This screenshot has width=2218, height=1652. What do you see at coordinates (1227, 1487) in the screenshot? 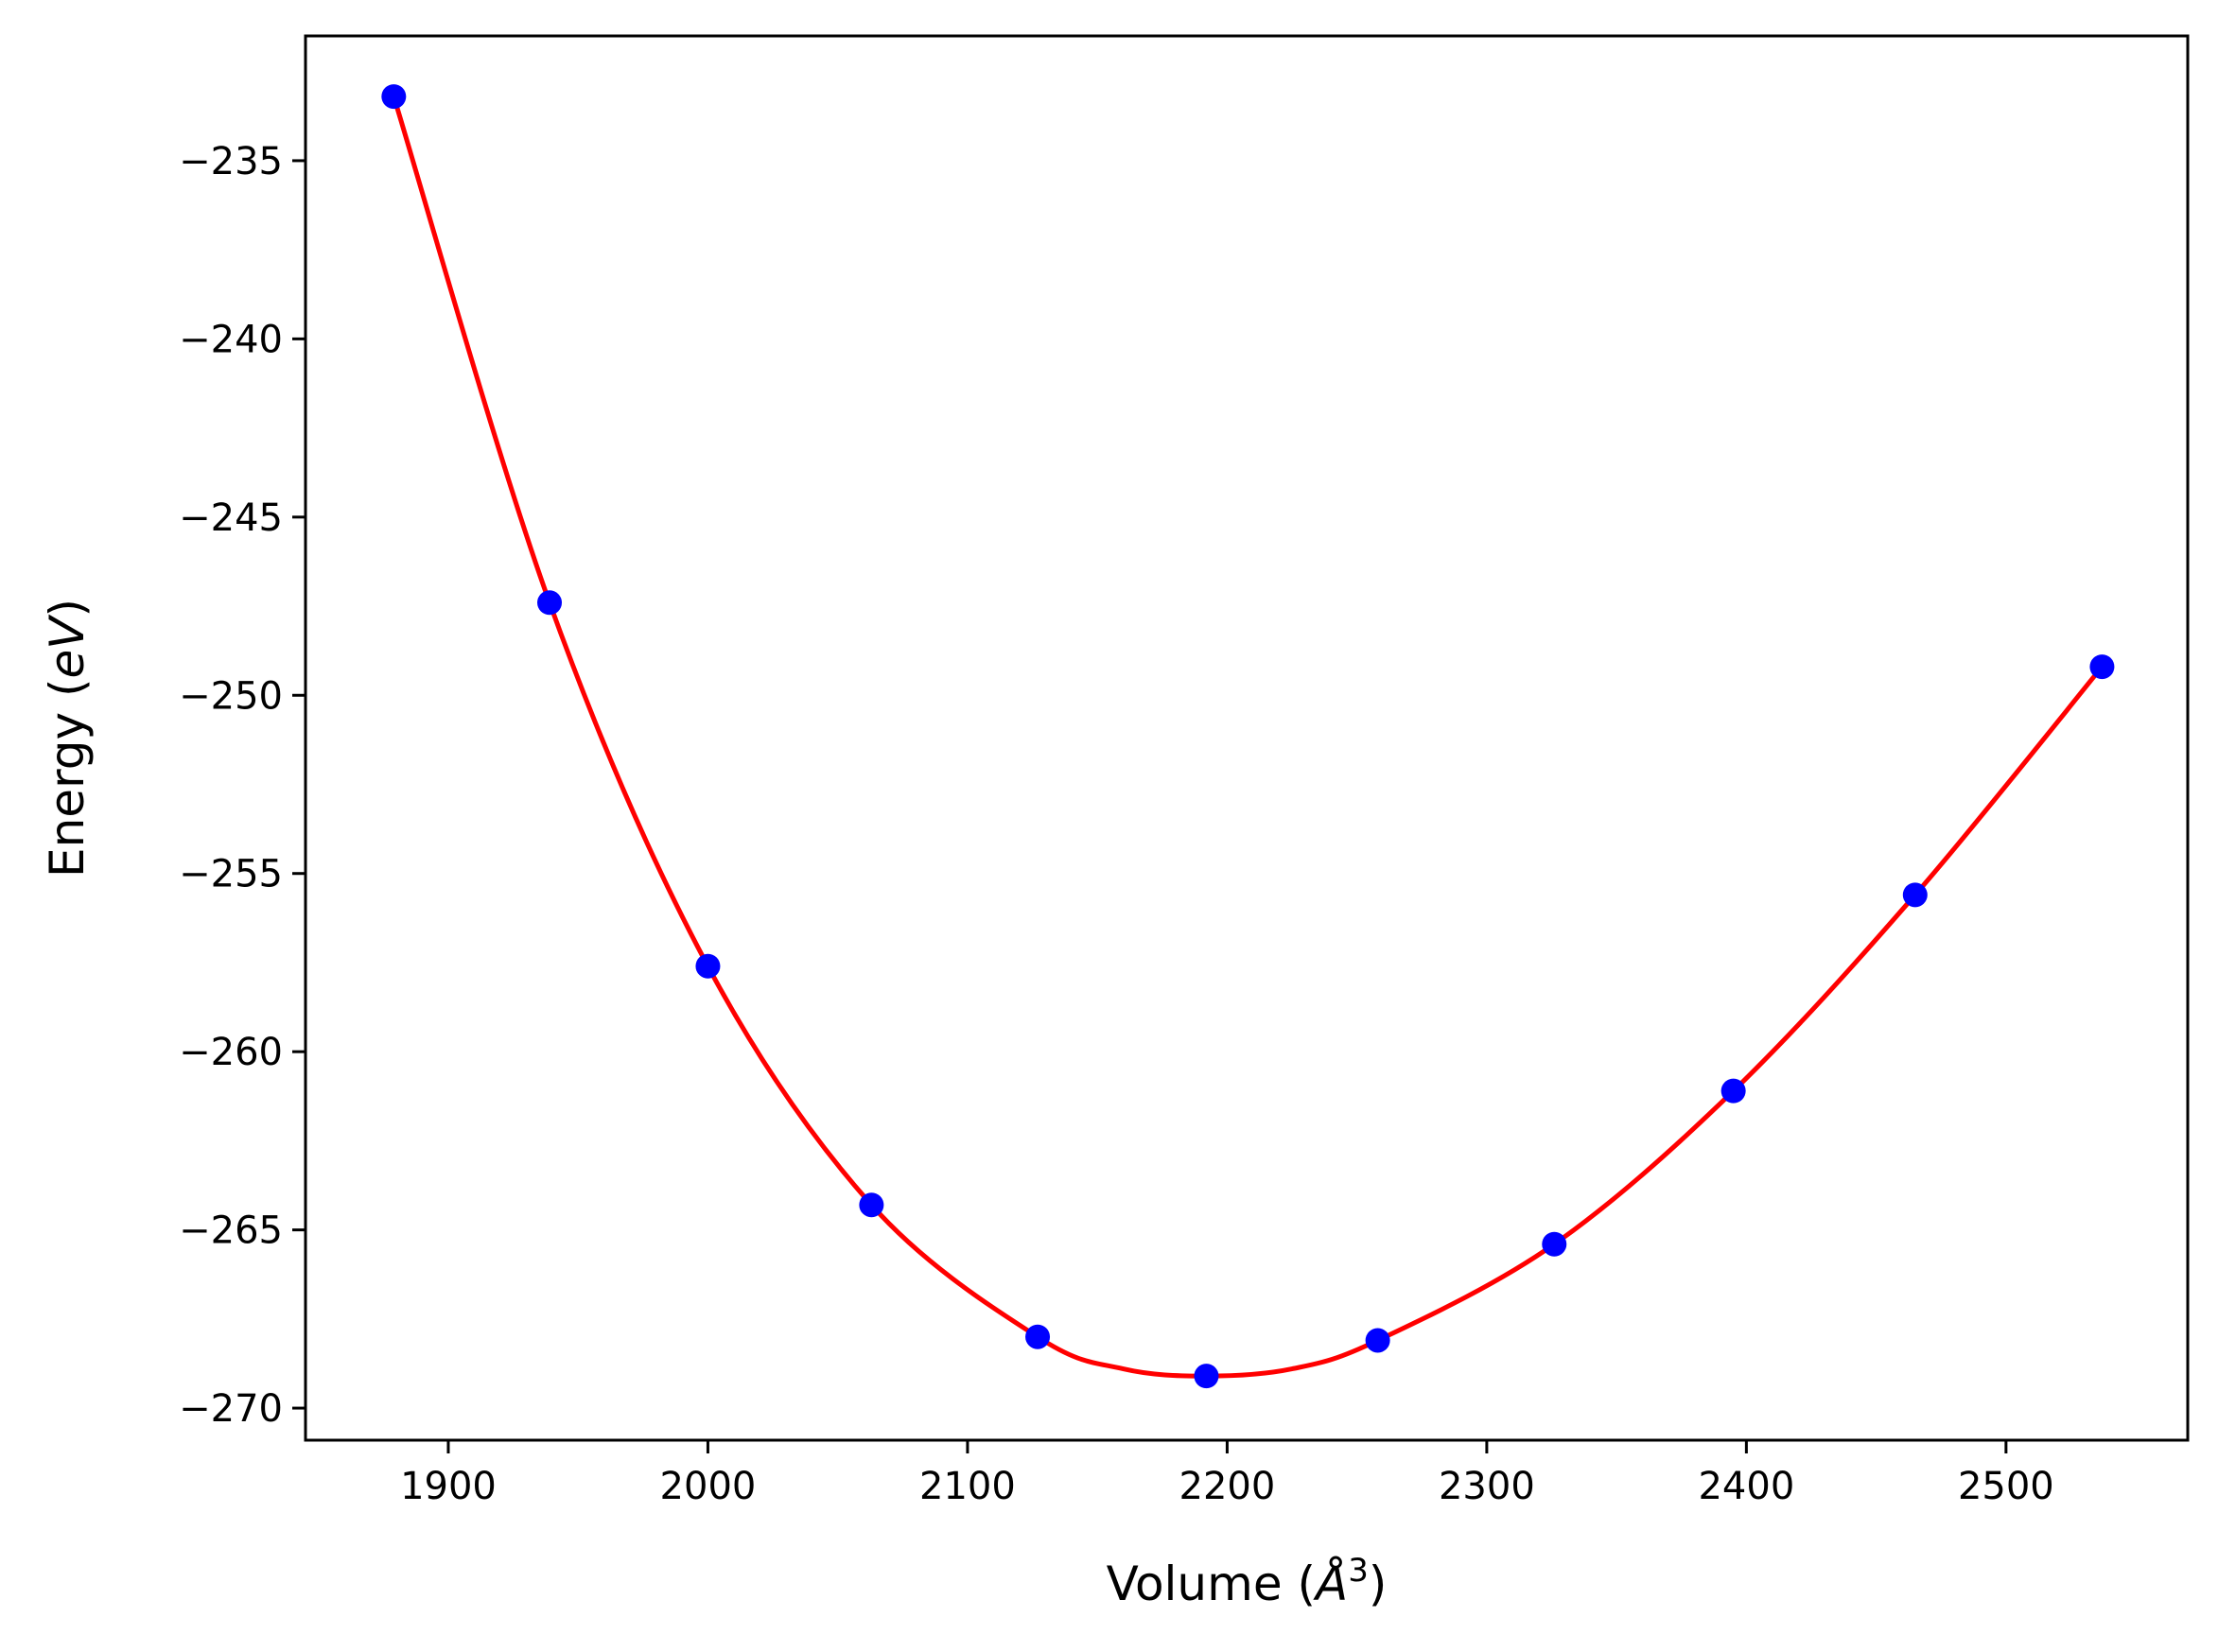
I see `x-tick-label: 2200` at bounding box center [1227, 1487].